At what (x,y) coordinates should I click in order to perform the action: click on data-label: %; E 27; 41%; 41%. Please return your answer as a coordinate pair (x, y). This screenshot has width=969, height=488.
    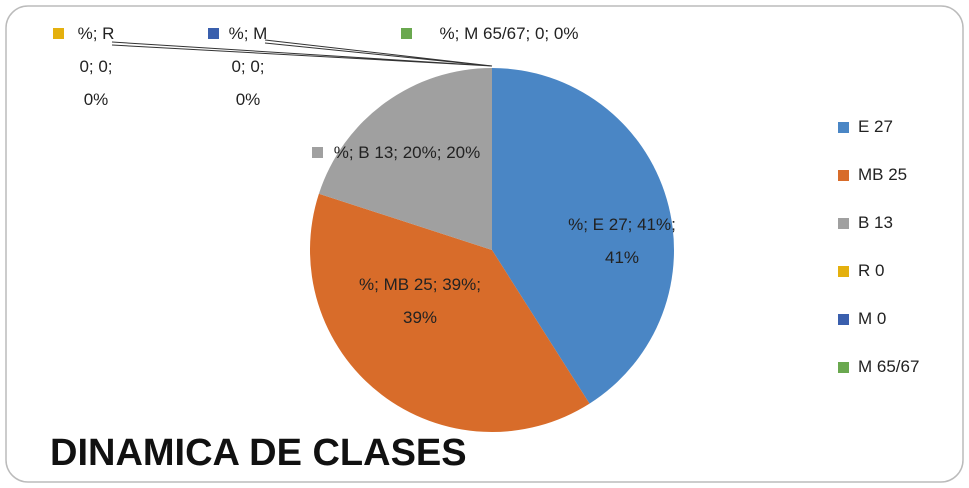
    Looking at the image, I should click on (622, 241).